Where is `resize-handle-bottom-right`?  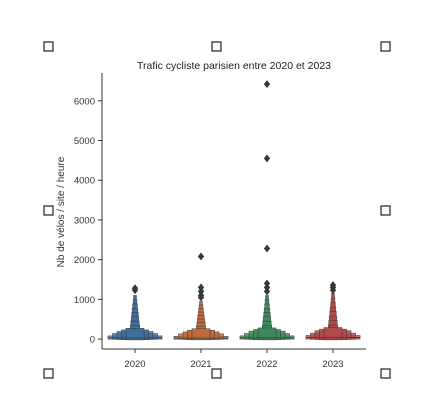
resize-handle-bottom-right is located at coordinates (385, 373).